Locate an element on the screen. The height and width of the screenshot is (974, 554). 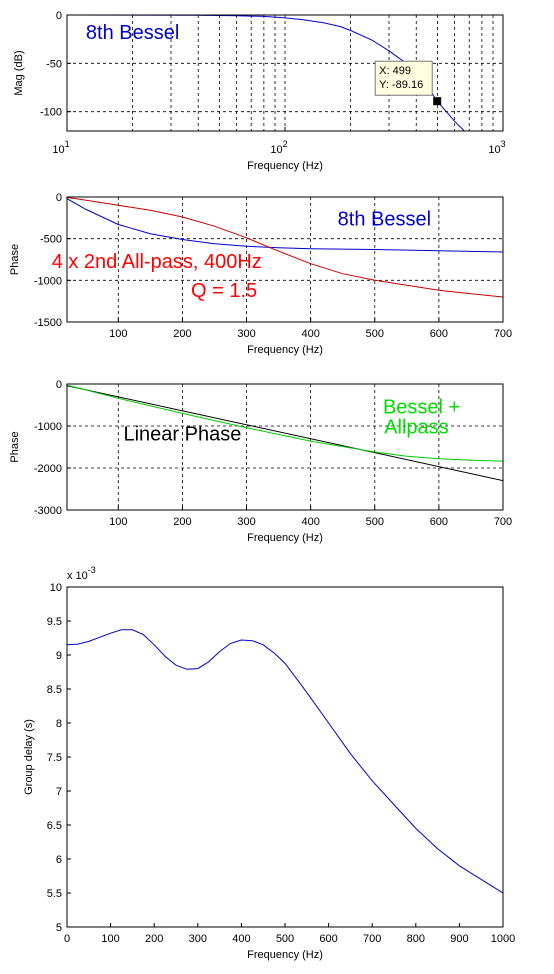
y-axis-label: Group delay (s) is located at coordinates (29, 757).